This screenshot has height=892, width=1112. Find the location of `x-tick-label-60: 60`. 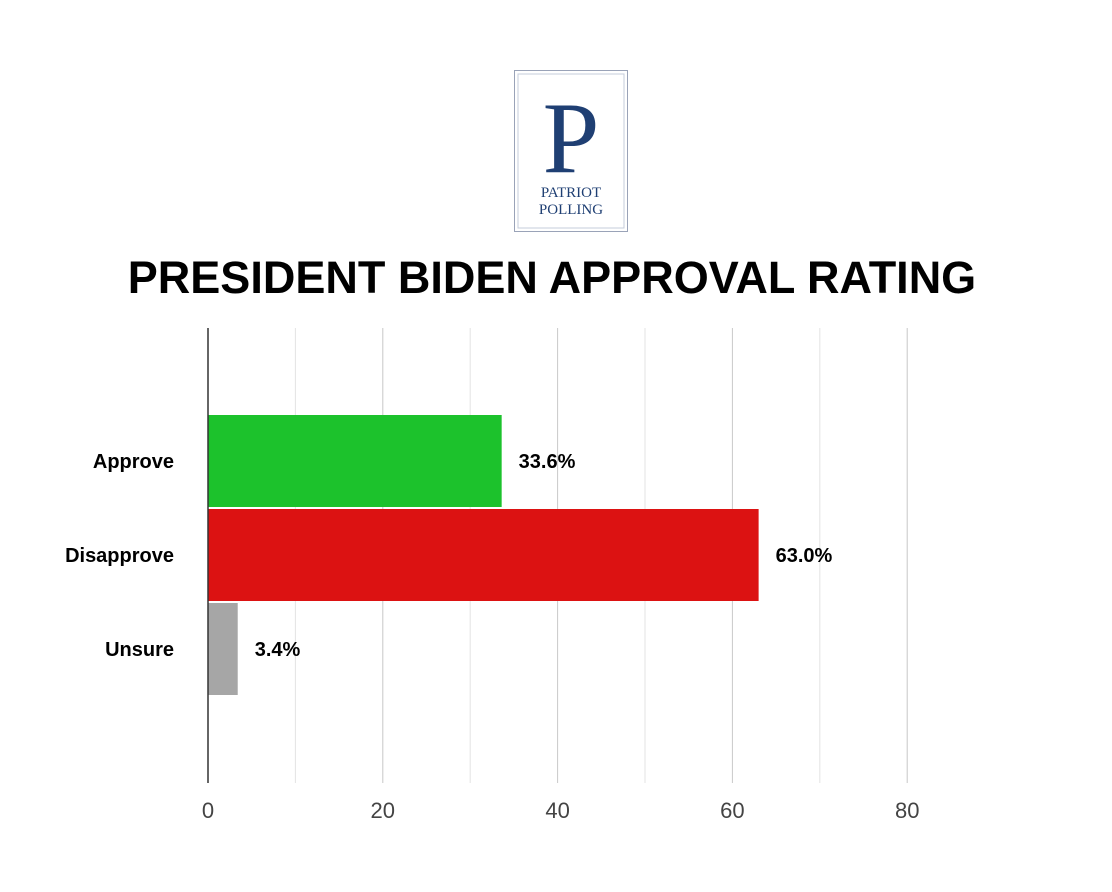

x-tick-label-60: 60 is located at coordinates (732, 810).